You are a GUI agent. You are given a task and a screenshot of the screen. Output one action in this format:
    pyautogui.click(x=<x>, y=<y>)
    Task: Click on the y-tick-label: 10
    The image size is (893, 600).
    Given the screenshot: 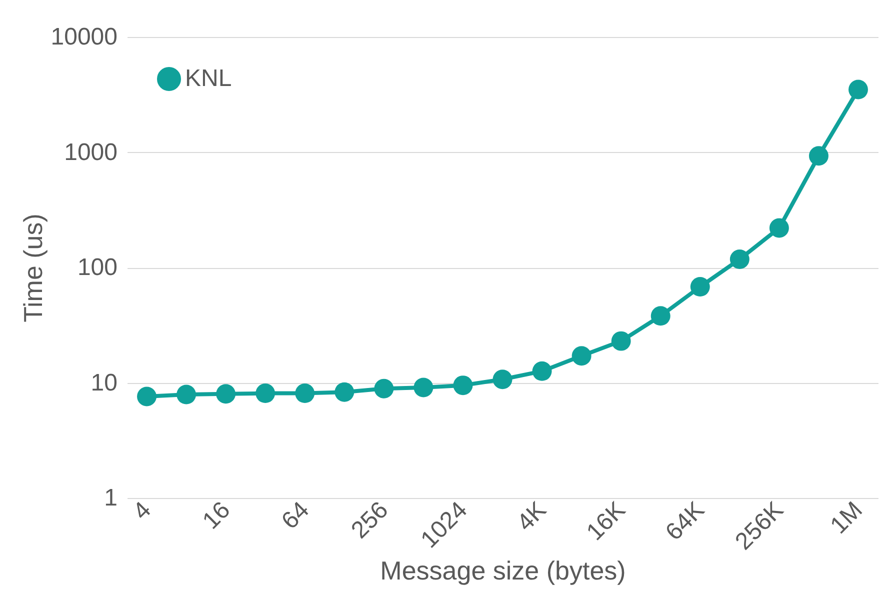 What is the action you would take?
    pyautogui.click(x=104, y=382)
    